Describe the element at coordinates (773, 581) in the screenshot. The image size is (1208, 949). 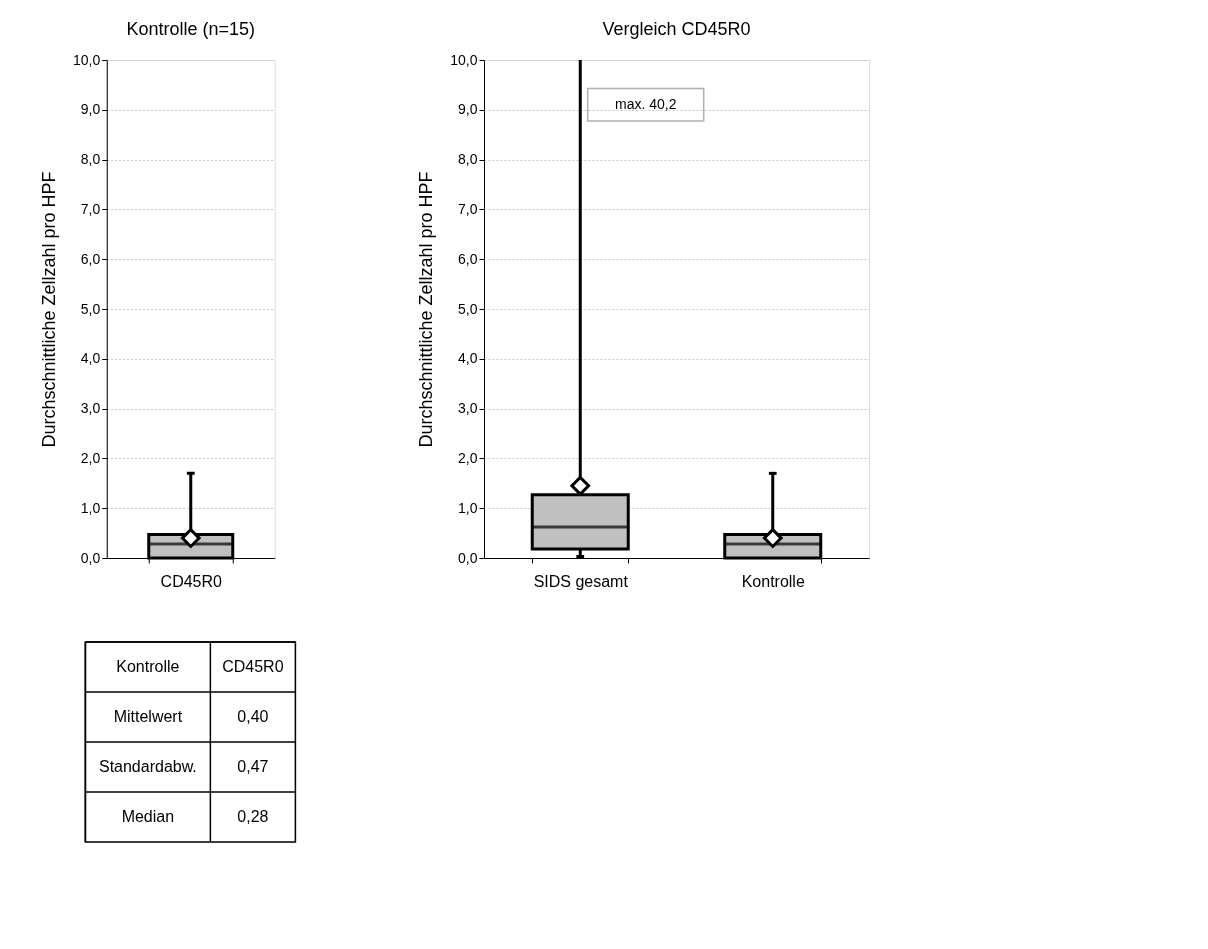
I see `x-tick-label: Kontrolle` at that location.